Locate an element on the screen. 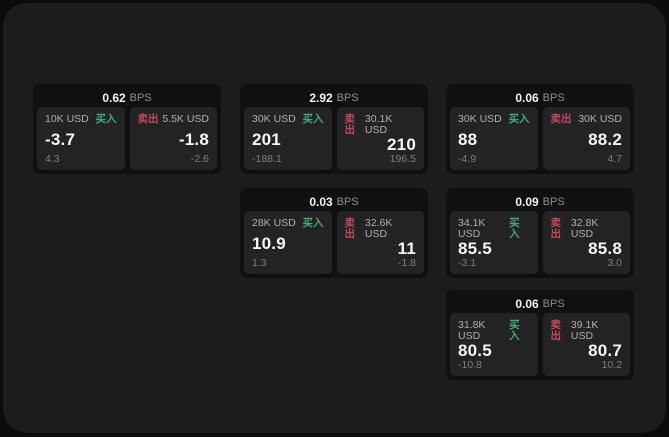  card-header: 0.62 BPS is located at coordinates (127, 97).